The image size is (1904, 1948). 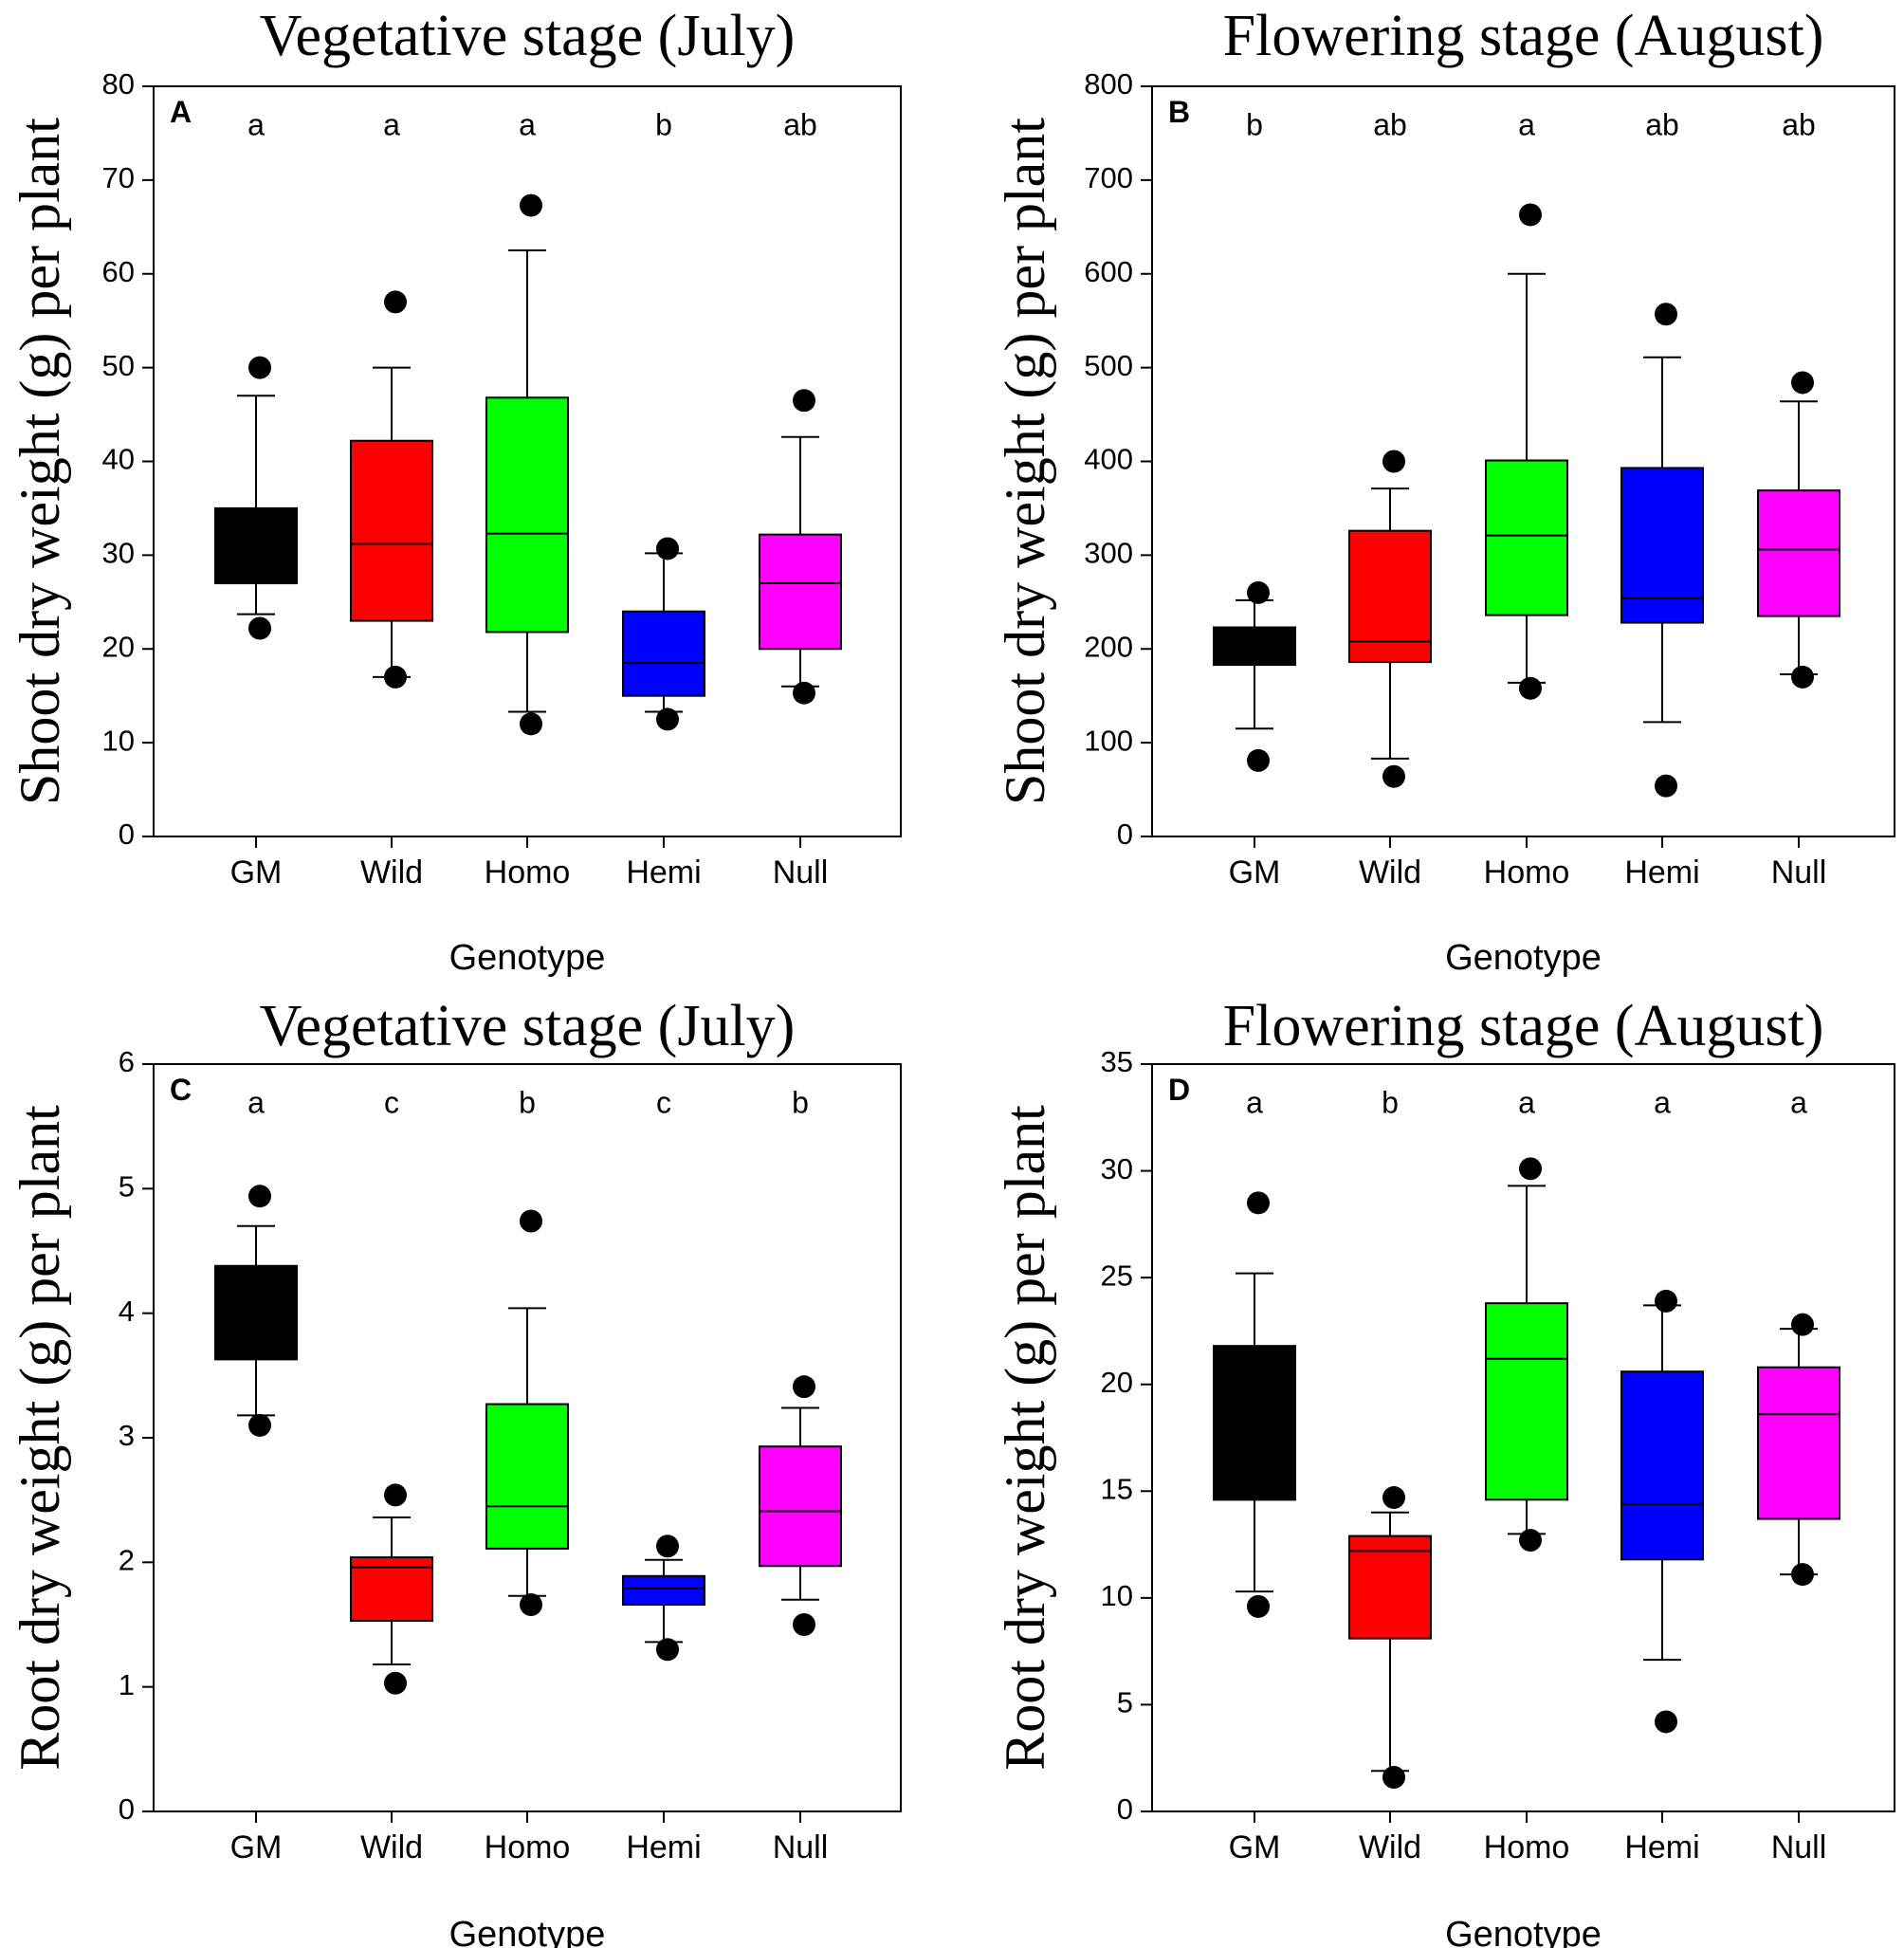 I want to click on y-tick-label: 200, so click(x=1109, y=646).